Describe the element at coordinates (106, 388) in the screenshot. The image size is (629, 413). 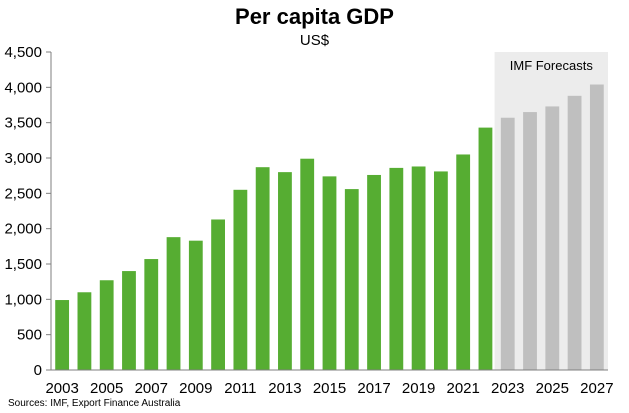
I see `x-tick-label: 2005` at that location.